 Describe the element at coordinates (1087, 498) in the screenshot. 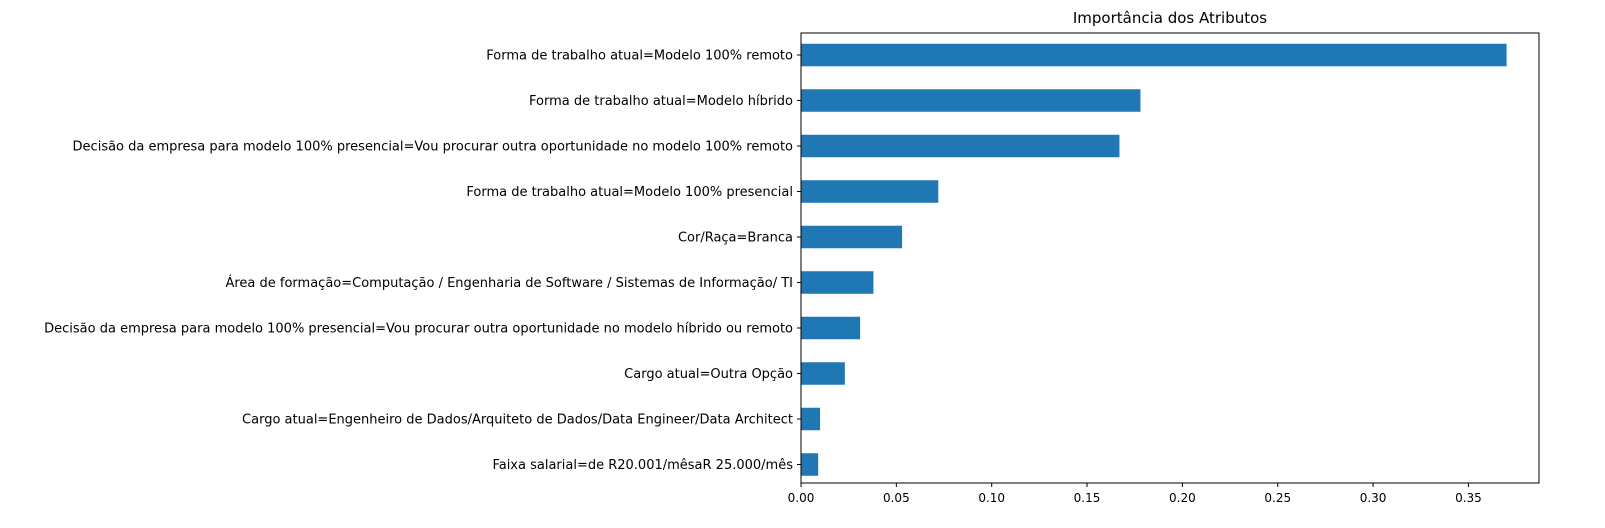

I see `x-tick-label: 0.15` at that location.